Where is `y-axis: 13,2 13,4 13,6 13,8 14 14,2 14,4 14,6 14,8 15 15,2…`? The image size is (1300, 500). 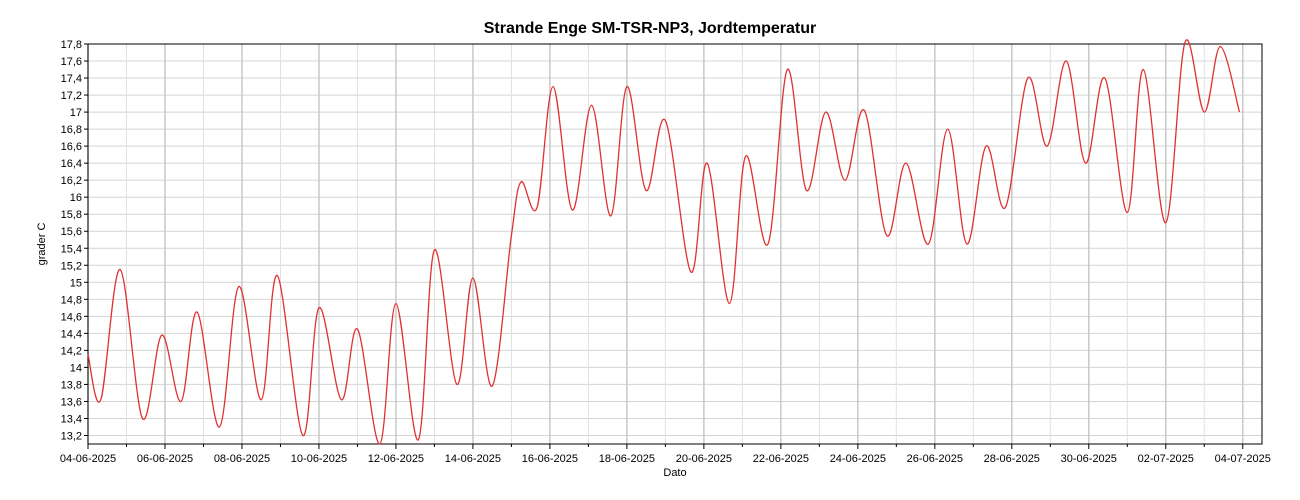
y-axis: 13,2 13,4 13,6 13,8 14 14,2 14,4 14,6 14,8 15 15,2… is located at coordinates (74, 240).